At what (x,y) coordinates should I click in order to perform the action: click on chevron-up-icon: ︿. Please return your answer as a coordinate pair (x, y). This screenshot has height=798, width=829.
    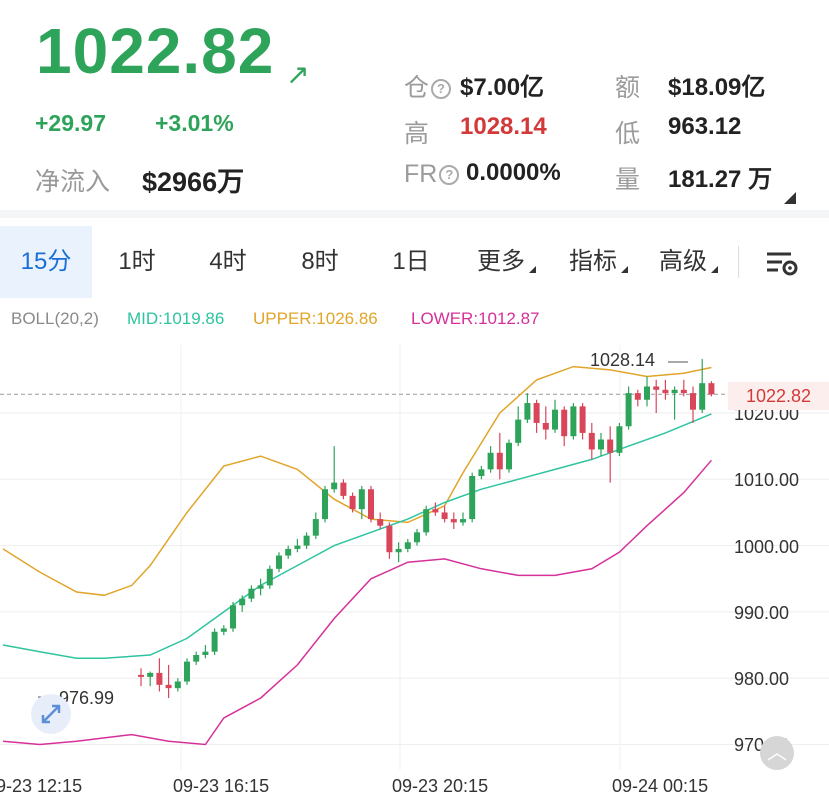
    Looking at the image, I should click on (777, 753).